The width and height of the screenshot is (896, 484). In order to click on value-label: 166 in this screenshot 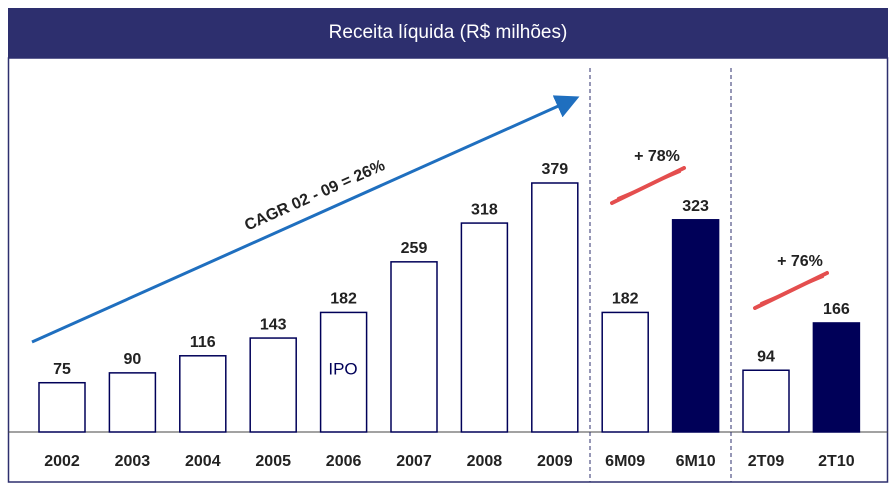, I will do `click(836, 309)`.